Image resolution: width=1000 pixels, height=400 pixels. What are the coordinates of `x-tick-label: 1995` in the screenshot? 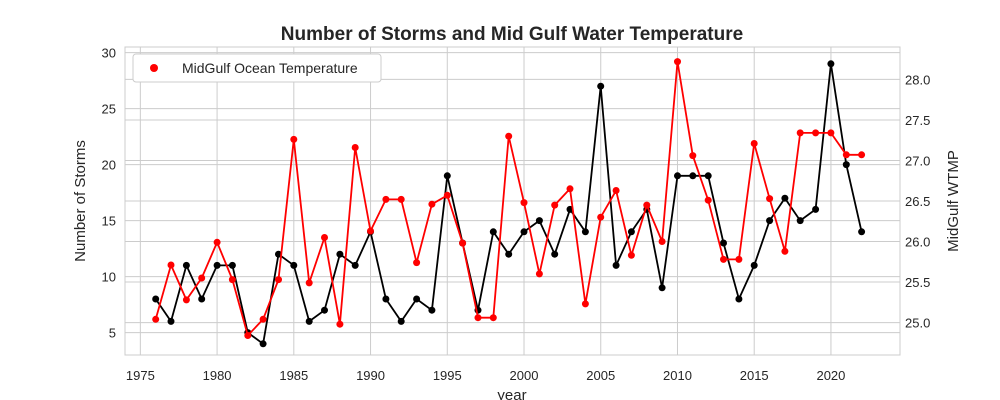 It's located at (447, 375).